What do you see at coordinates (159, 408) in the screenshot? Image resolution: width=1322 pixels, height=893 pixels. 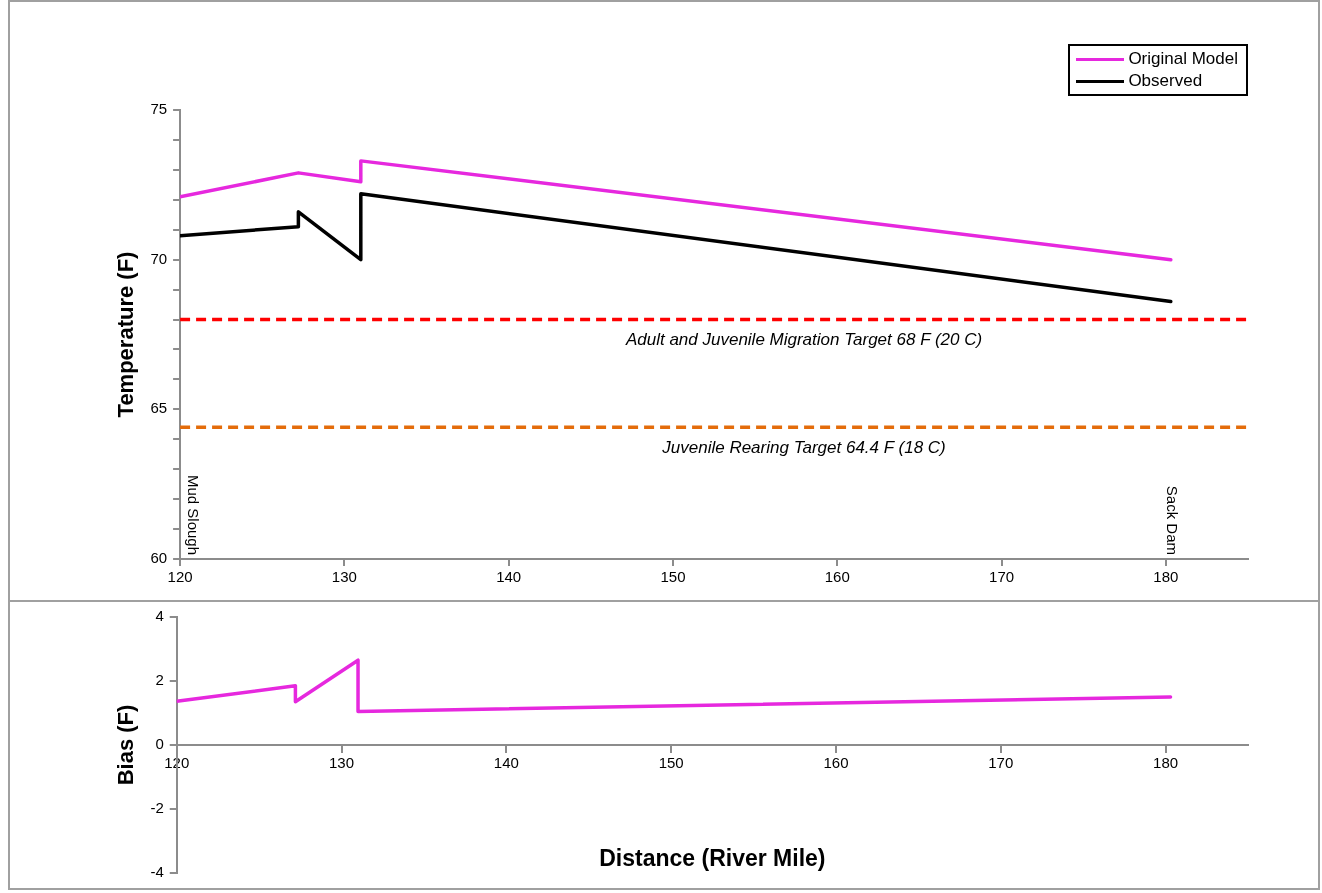 I see `y-tick-label: 65` at bounding box center [159, 408].